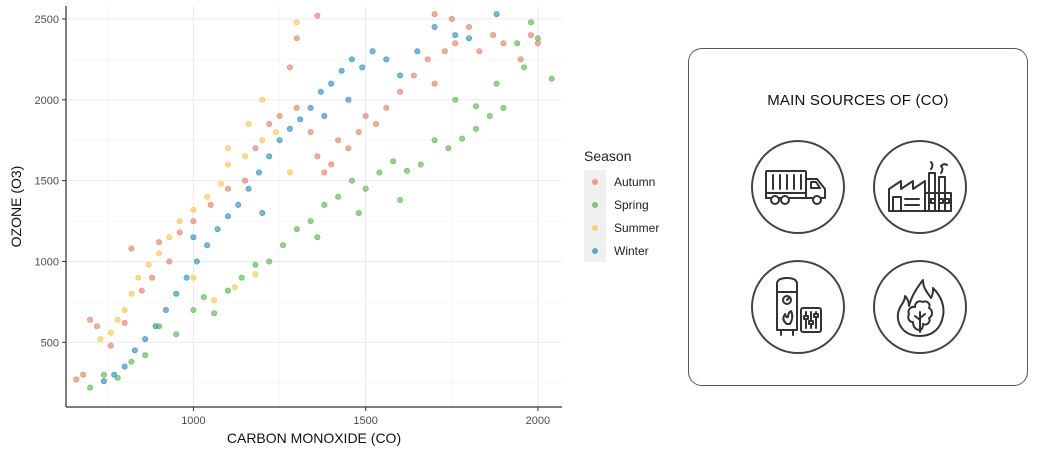 This screenshot has width=1062, height=450. Describe the element at coordinates (631, 204) in the screenshot. I see `legend-label-spring: Spring` at that location.